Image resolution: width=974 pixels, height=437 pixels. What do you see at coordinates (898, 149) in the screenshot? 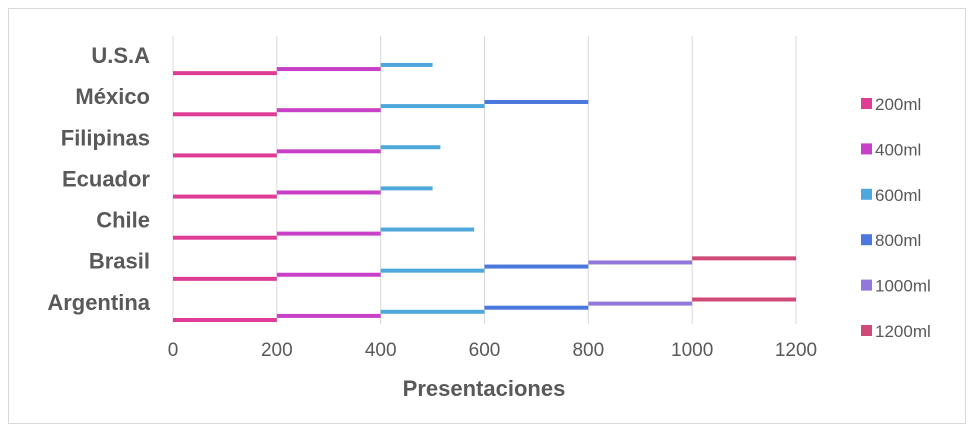
I see `legend-label: 400ml` at bounding box center [898, 149].